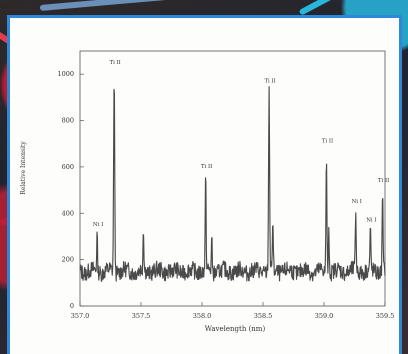  I want to click on y-tick-label: 400, so click(68, 213).